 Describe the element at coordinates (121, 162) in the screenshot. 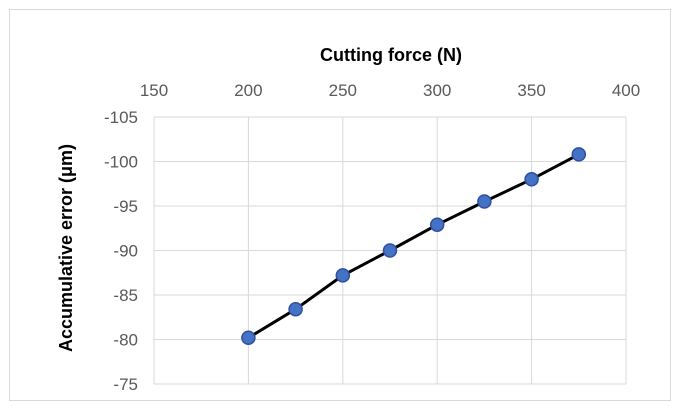

I see `y-tick-label: -100` at that location.